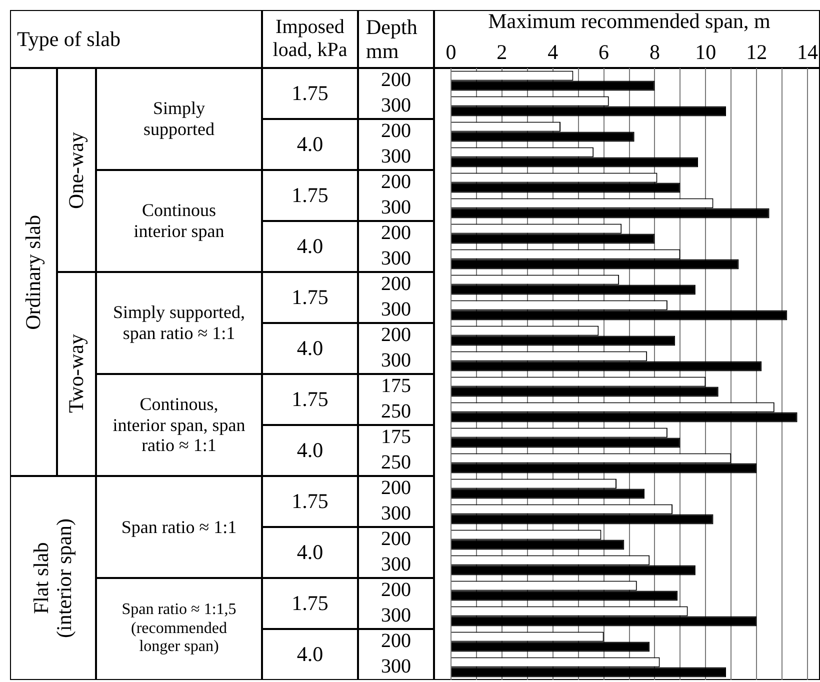 Image resolution: width=820 pixels, height=682 pixels. Describe the element at coordinates (179, 425) in the screenshot. I see `text: Continous, interior span, span ratio ≈ 1:1` at that location.